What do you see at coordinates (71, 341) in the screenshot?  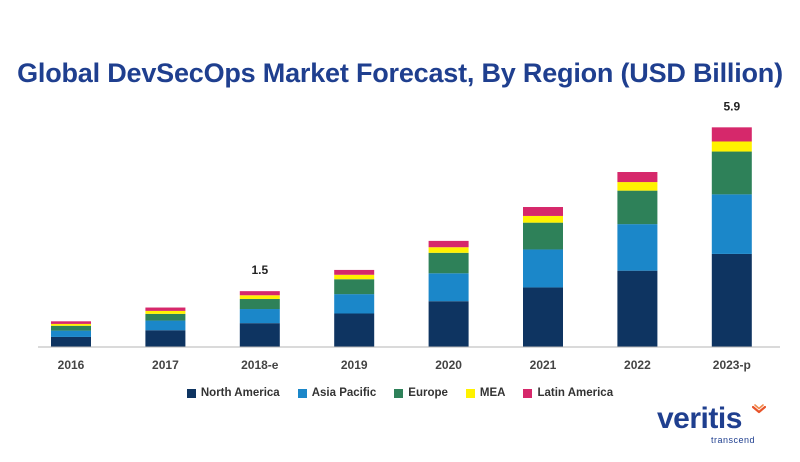 I see `bar-segment-north-america-2016` at bounding box center [71, 341].